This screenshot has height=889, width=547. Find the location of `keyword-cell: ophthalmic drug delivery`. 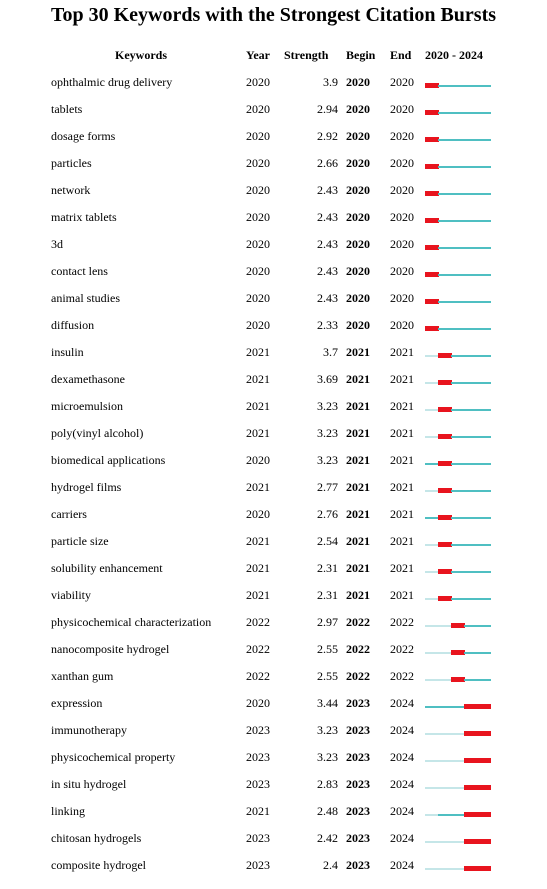

keyword-cell: ophthalmic drug delivery is located at coordinates (112, 82).